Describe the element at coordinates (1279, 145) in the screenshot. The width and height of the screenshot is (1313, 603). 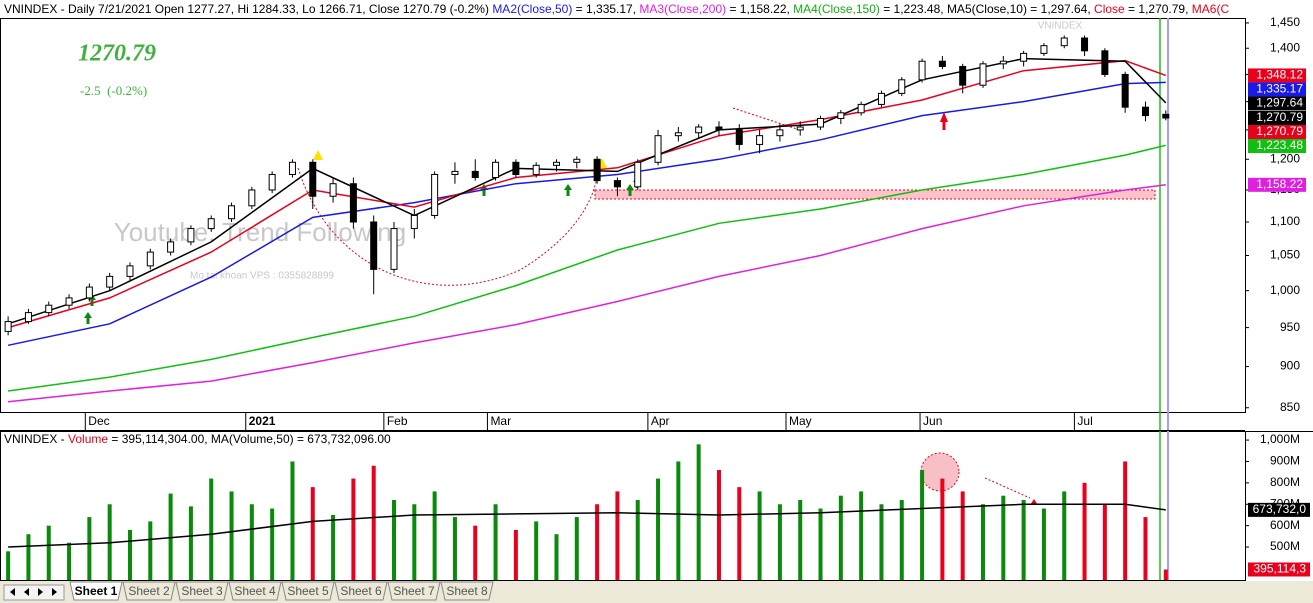
I see `price-label: 1,223.48` at that location.